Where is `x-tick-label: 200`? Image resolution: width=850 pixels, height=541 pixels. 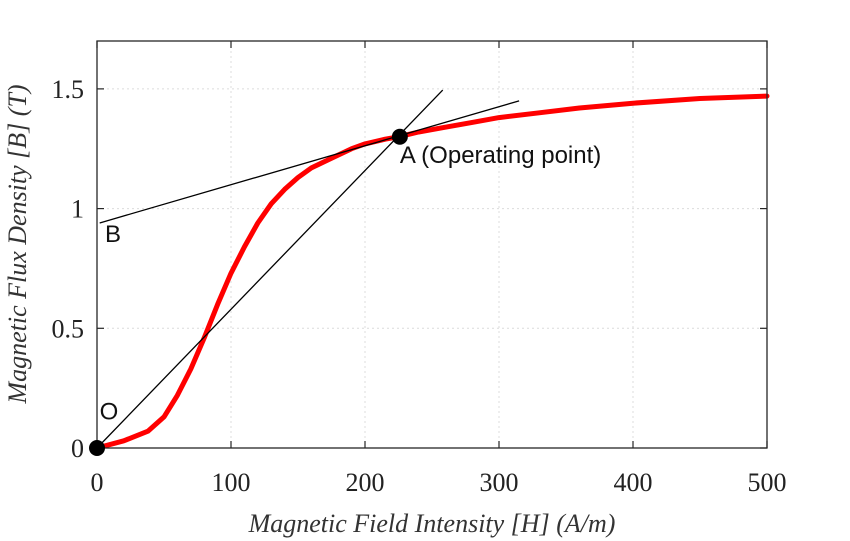
x-tick-label: 200 is located at coordinates (365, 482).